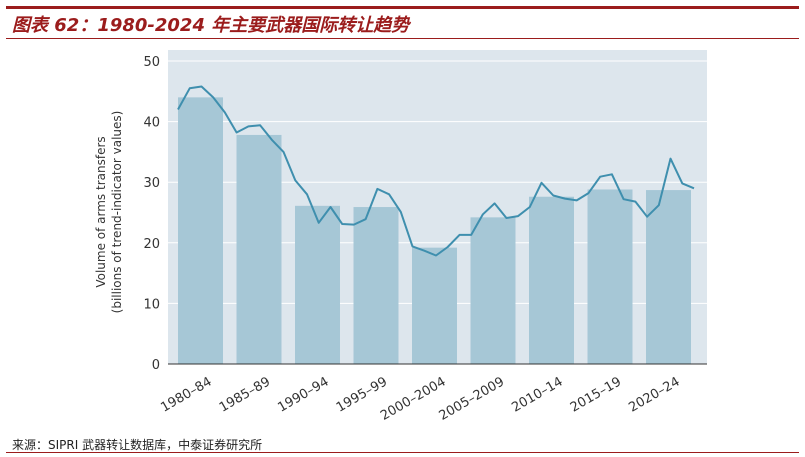 The image size is (805, 457). Describe the element at coordinates (151, 123) in the screenshot. I see `y-tick-label: 40` at that location.